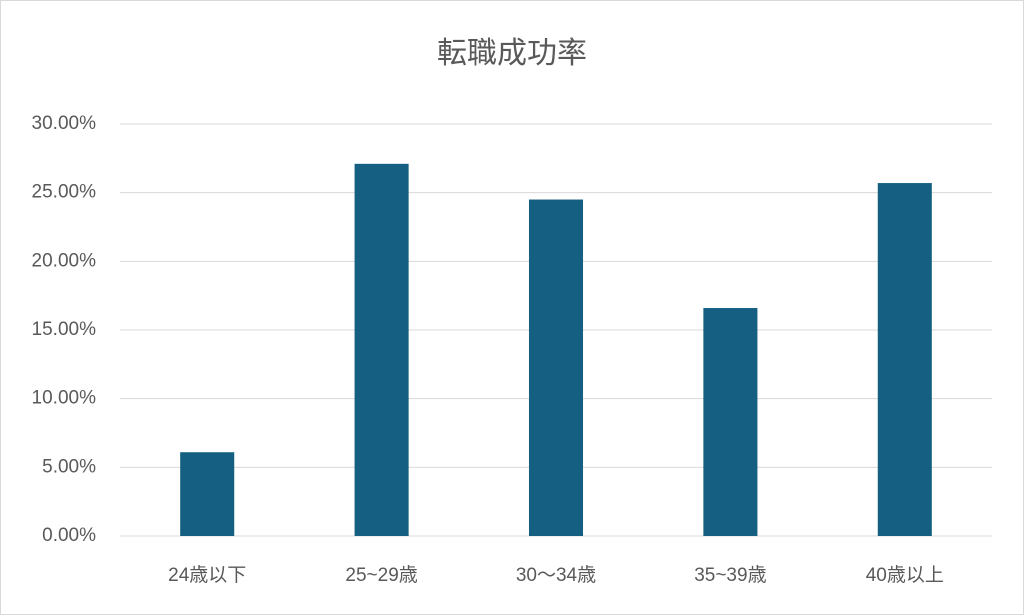 Image resolution: width=1024 pixels, height=615 pixels. Describe the element at coordinates (64, 123) in the screenshot. I see `y-tick-label: 30.00%` at that location.